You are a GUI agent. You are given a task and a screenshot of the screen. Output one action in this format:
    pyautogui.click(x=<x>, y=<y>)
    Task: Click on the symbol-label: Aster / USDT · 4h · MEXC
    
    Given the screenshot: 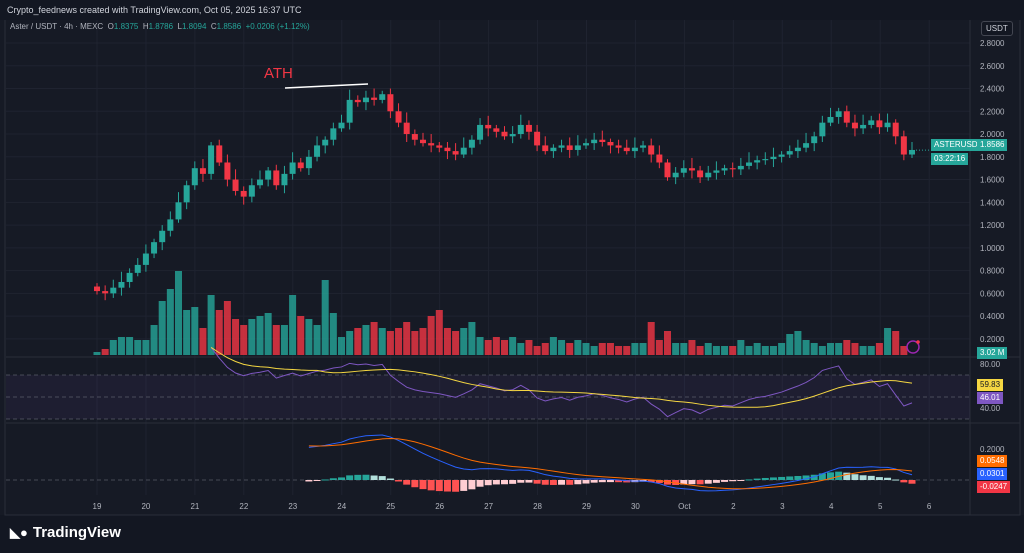 What is the action you would take?
    pyautogui.click(x=57, y=26)
    